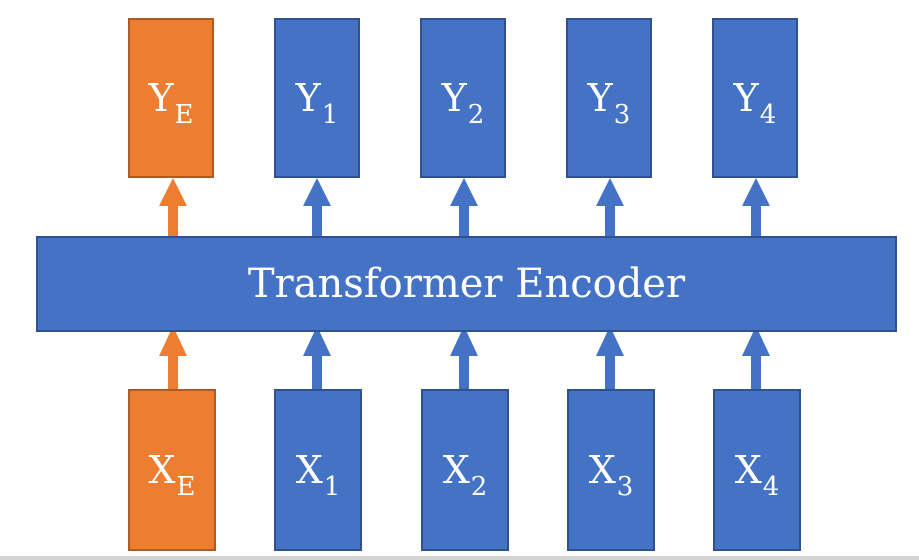 The height and width of the screenshot is (560, 919). I want to click on output-box-y2: Y2, so click(463, 98).